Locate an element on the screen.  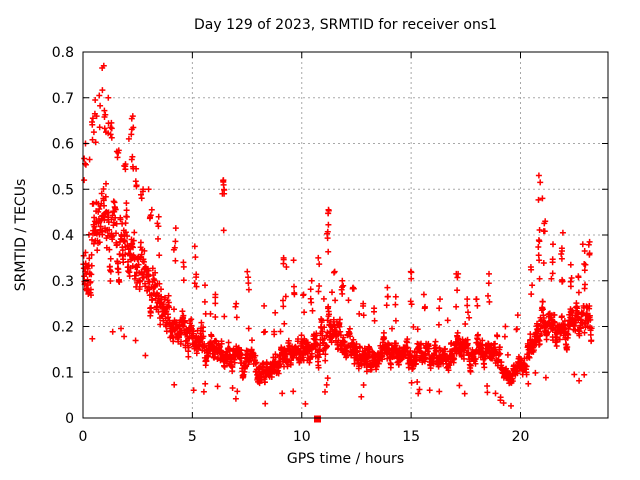
y-tick-label: 0.7 is located at coordinates (63, 99).